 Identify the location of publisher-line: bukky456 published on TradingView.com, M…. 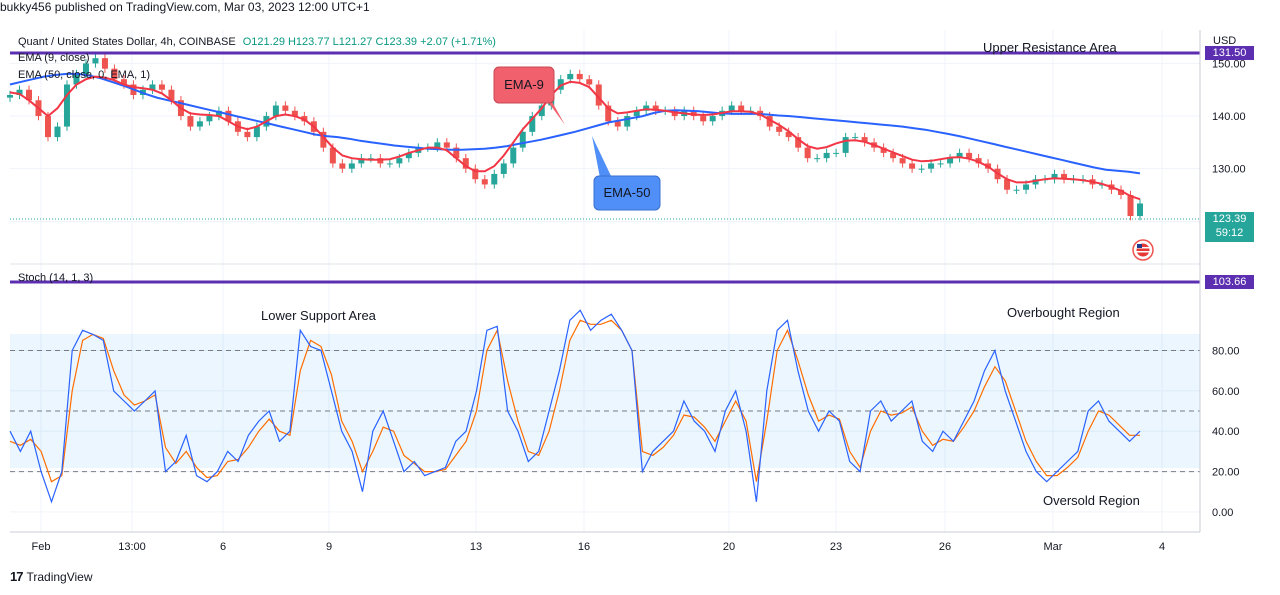
(185, 7).